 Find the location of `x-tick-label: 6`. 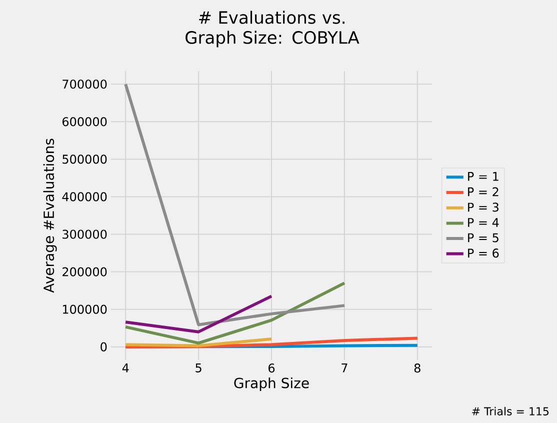

x-tick-label: 6 is located at coordinates (271, 368).